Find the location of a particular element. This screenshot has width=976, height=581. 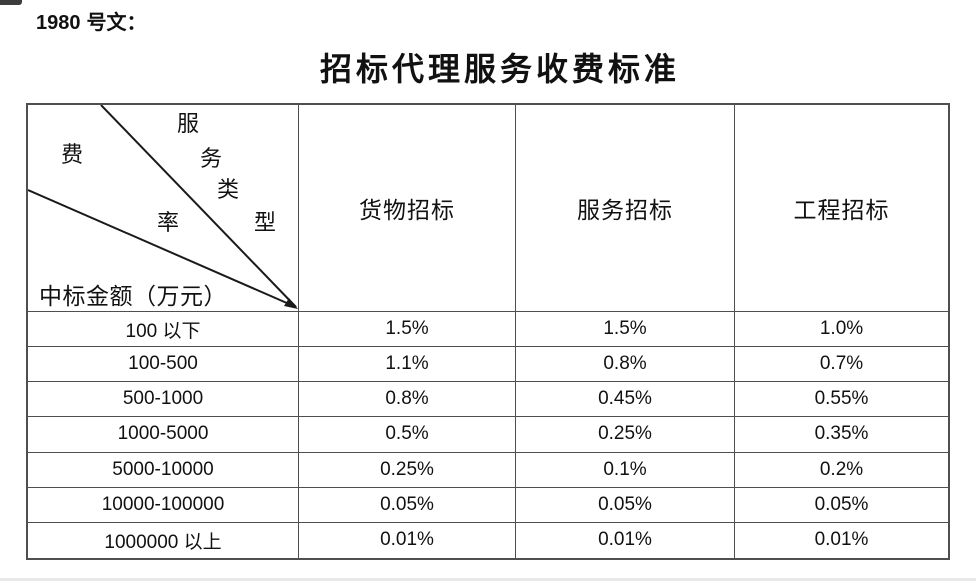

corner-rate-char-1: 费 is located at coordinates (72, 154).